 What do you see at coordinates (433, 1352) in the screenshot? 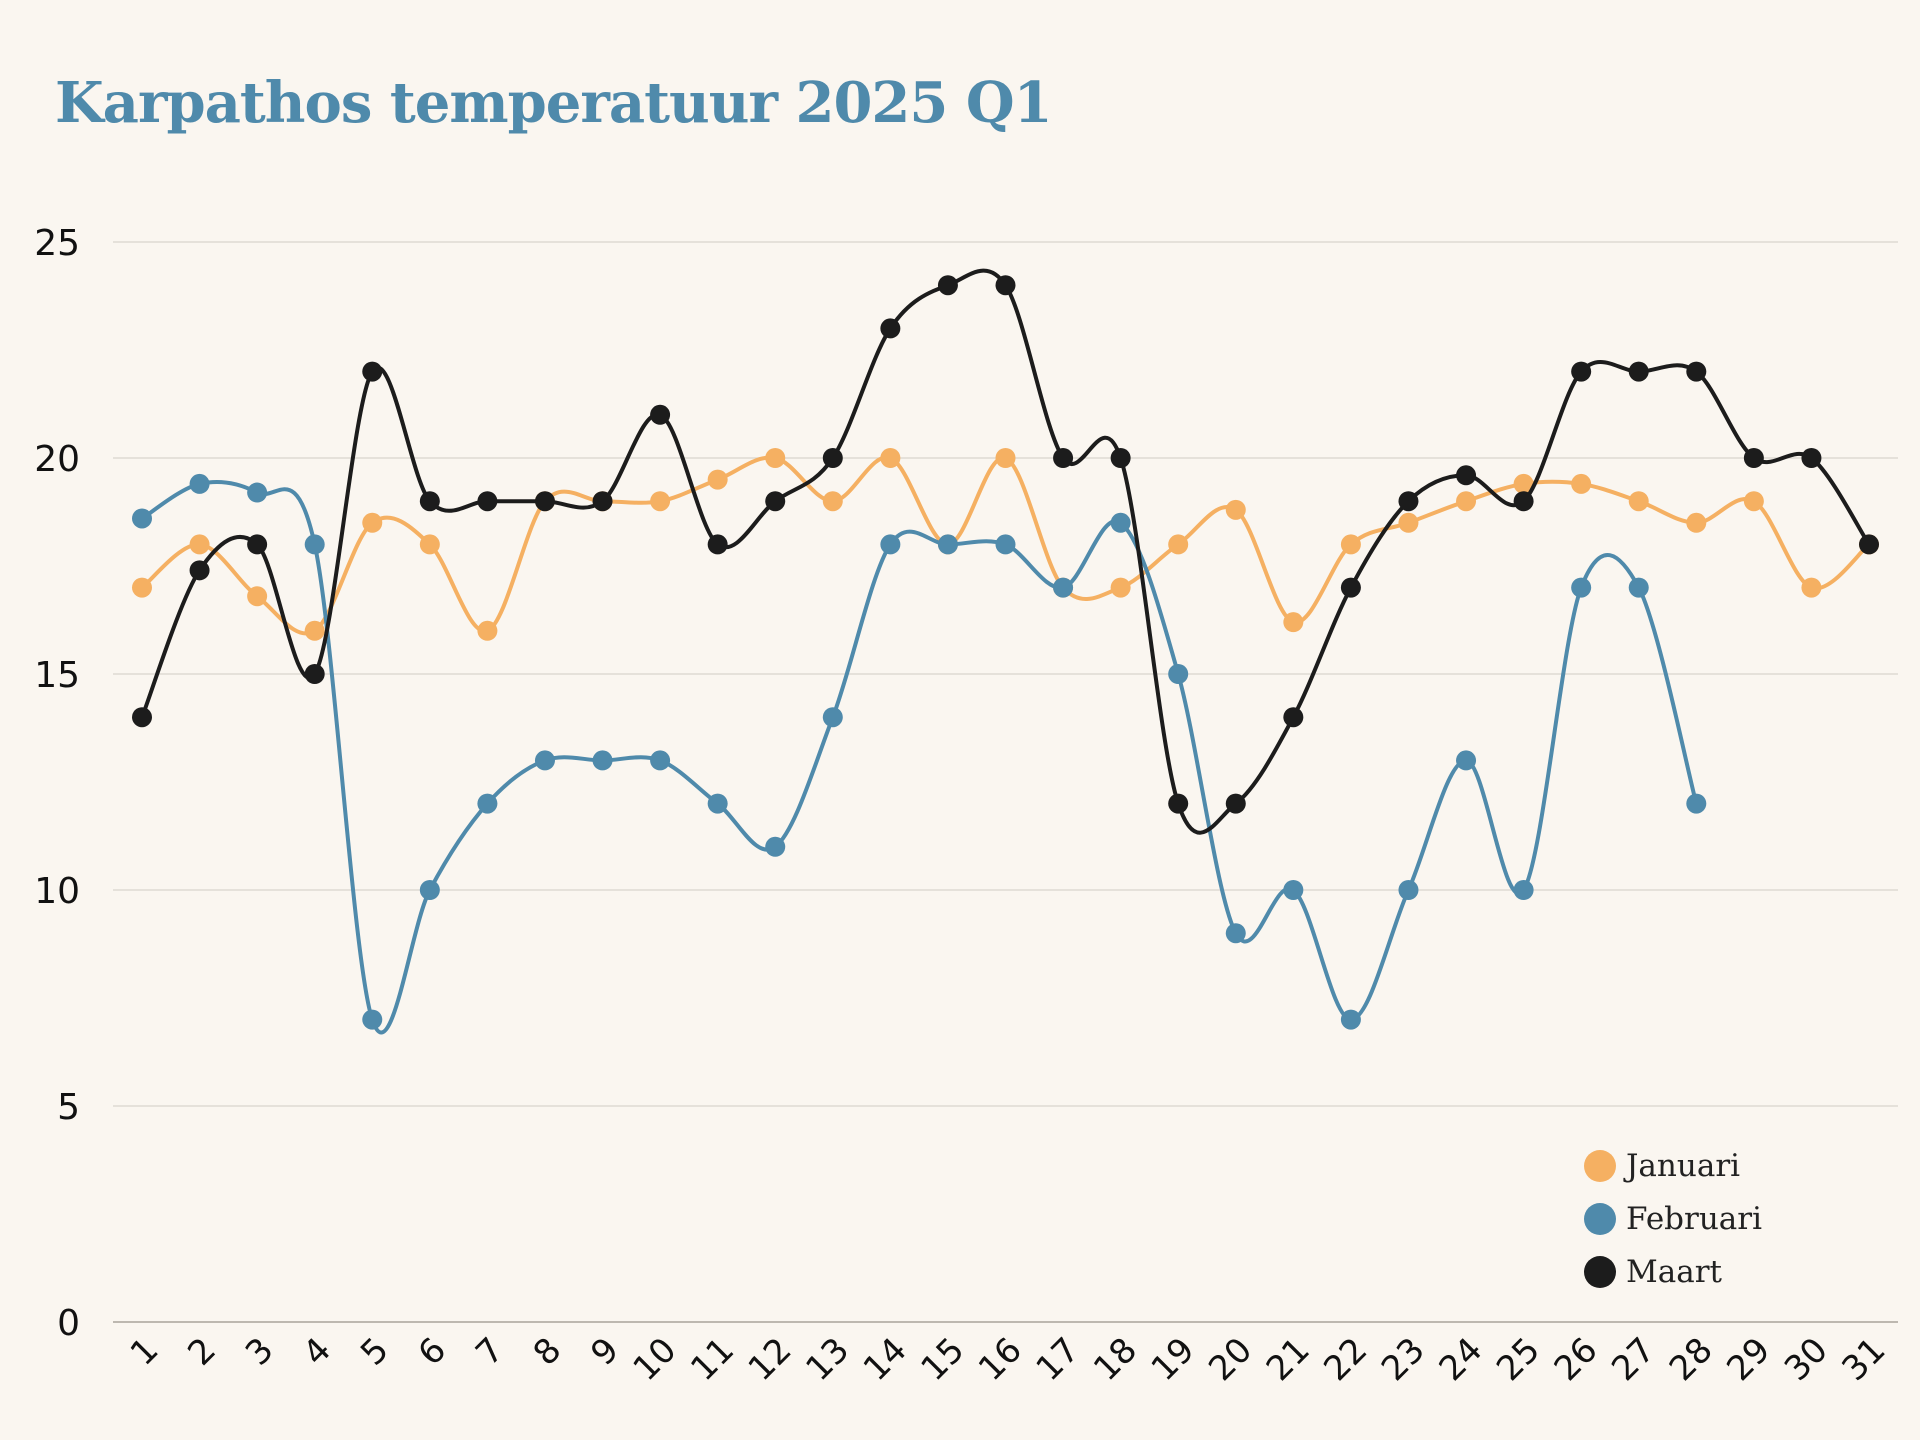
I see `x-tick-label: 6` at bounding box center [433, 1352].